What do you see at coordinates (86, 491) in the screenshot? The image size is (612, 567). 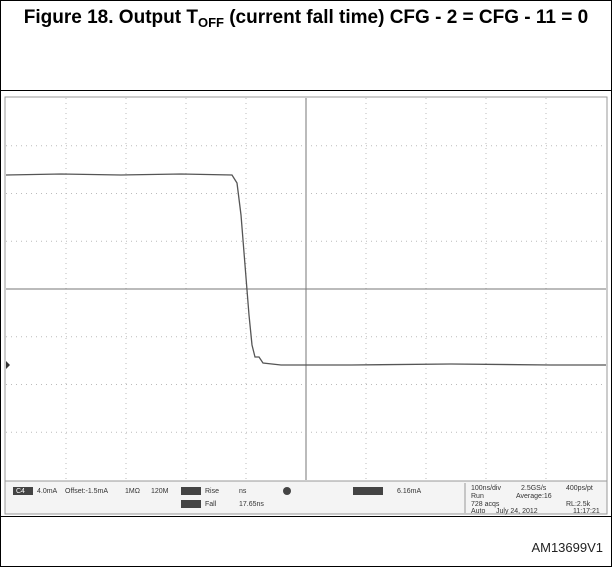 I see `offset: Offset:-1.5mA` at bounding box center [86, 491].